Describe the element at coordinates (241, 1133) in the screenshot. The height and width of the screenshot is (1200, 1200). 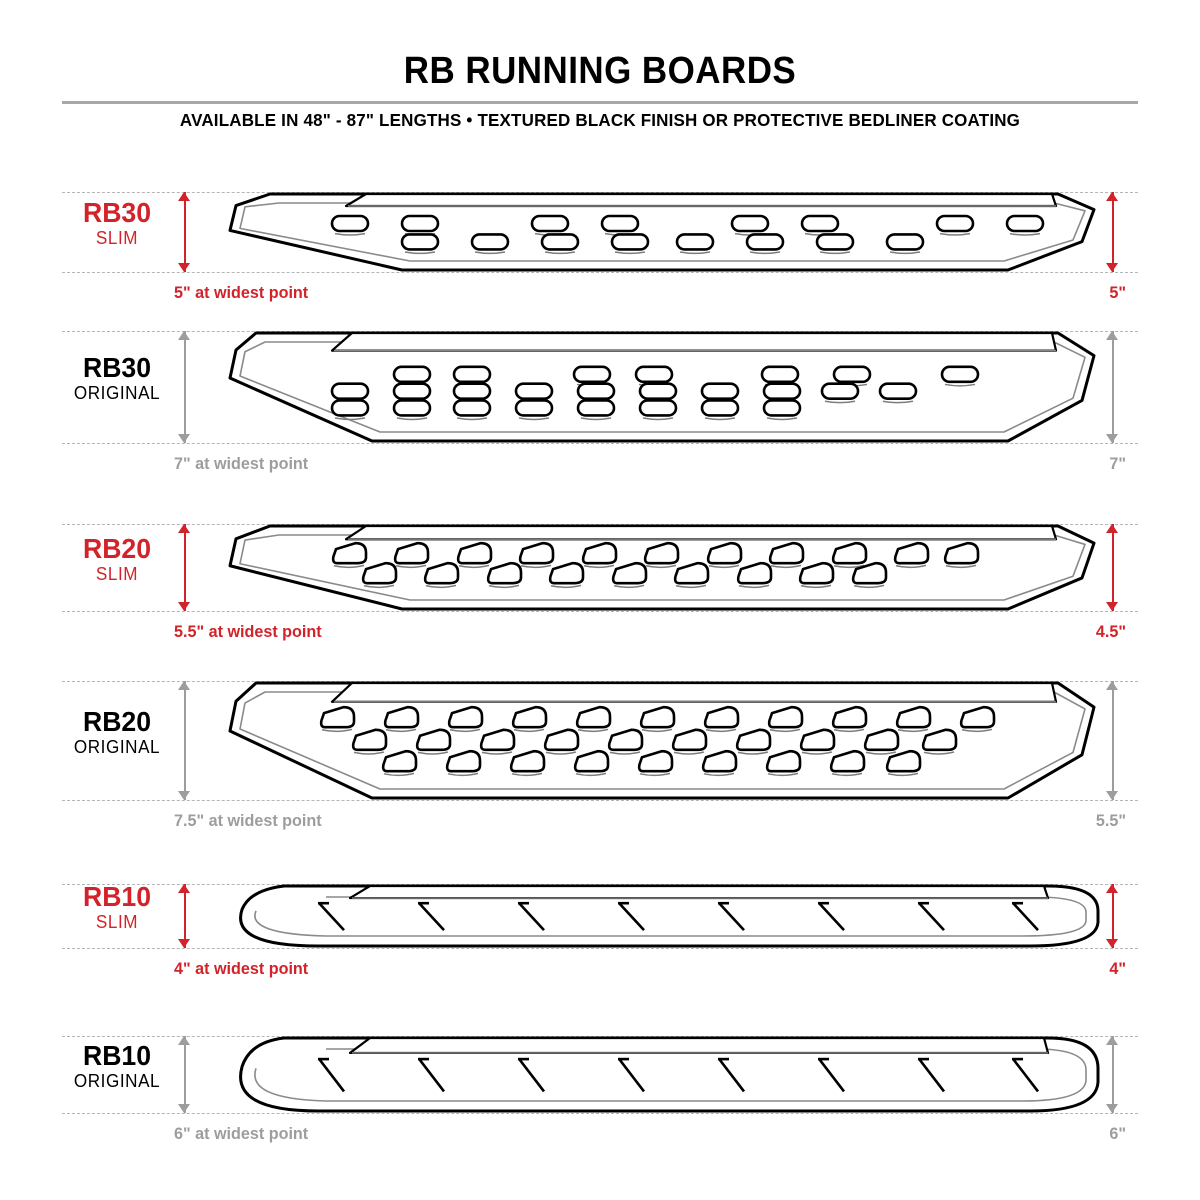
I see `width-caption-left: 6" at widest point` at that location.